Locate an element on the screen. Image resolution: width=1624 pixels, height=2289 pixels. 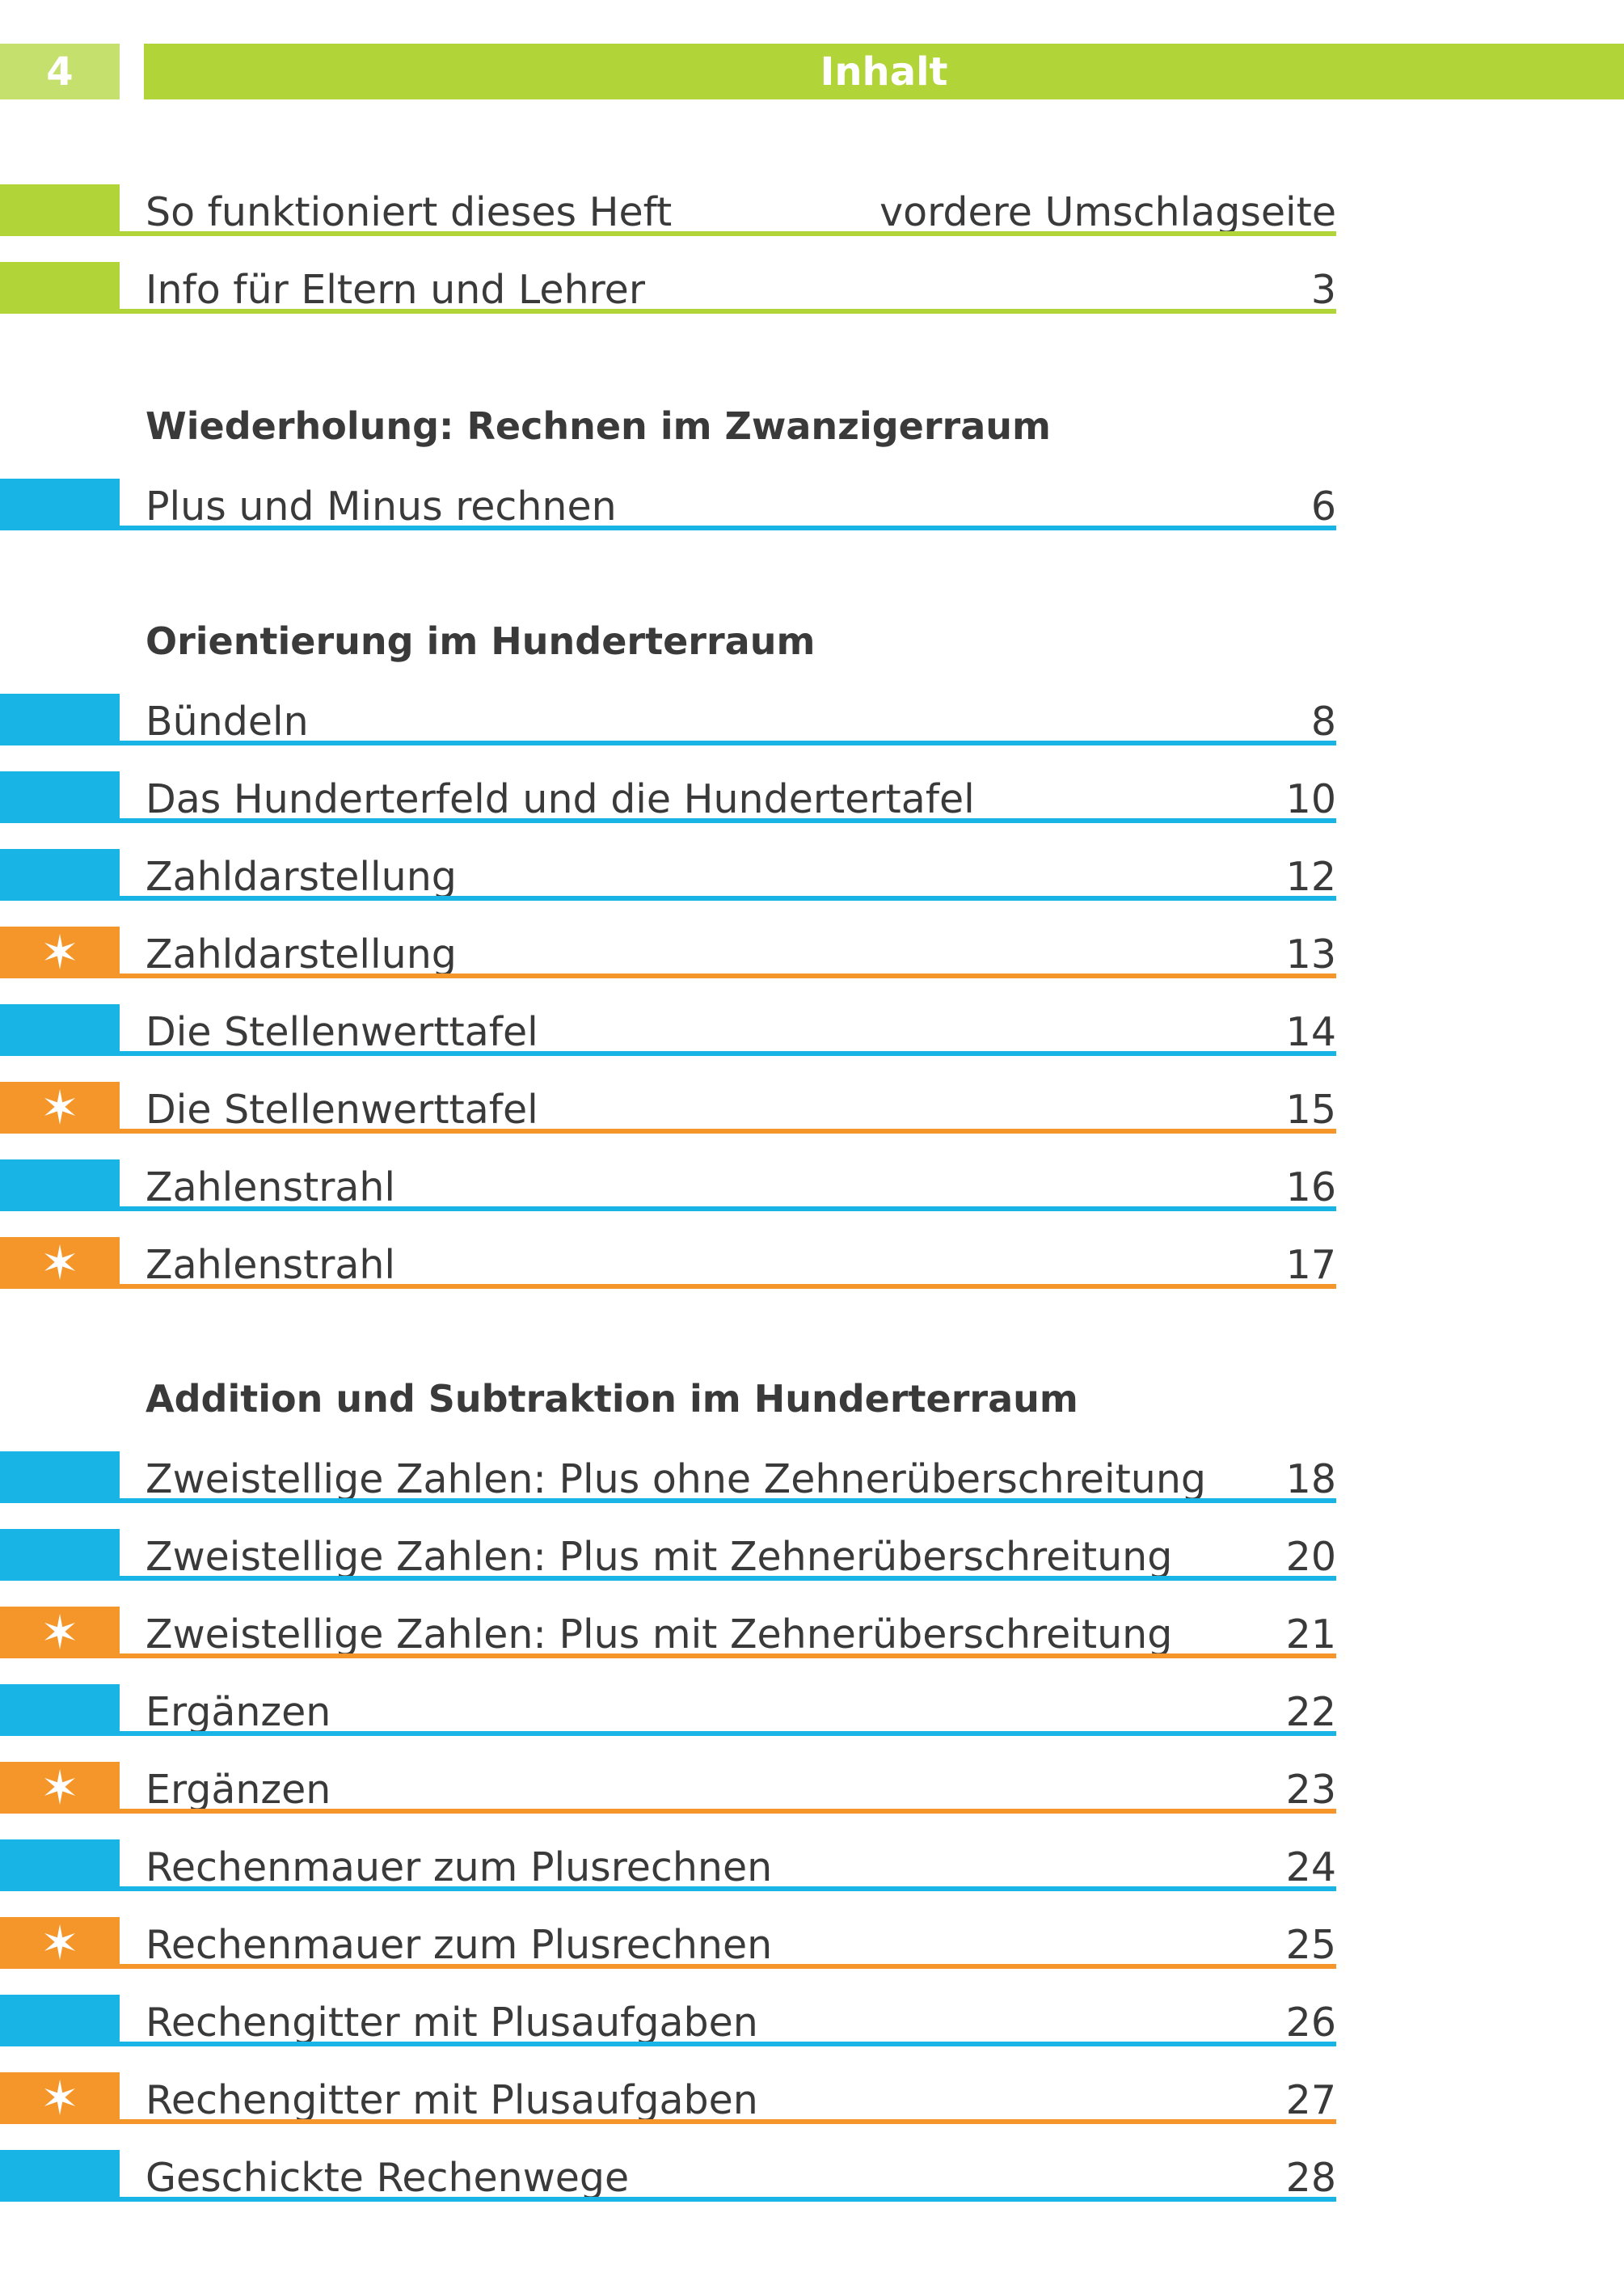
toc-entry-title: Zahldarstellung is located at coordinates (301, 955).